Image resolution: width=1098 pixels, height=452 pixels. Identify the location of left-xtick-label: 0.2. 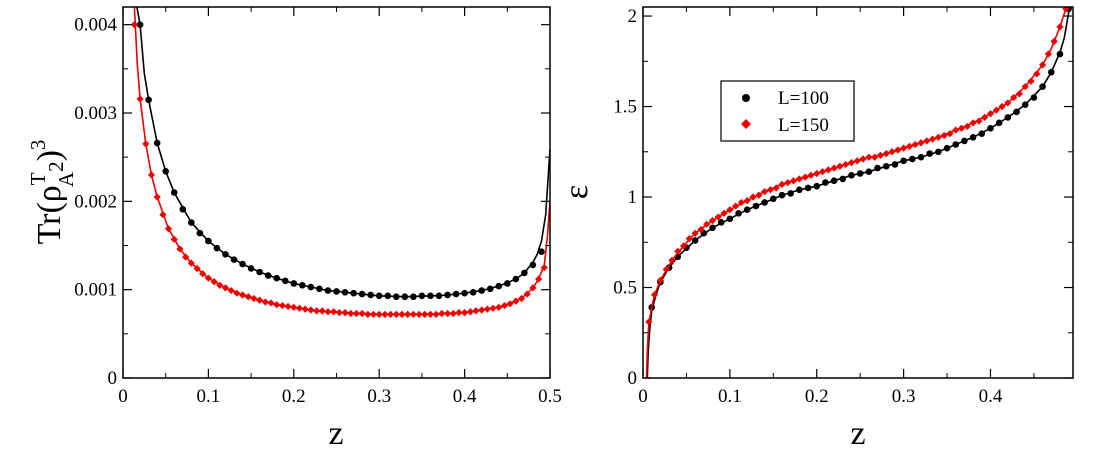
(294, 396).